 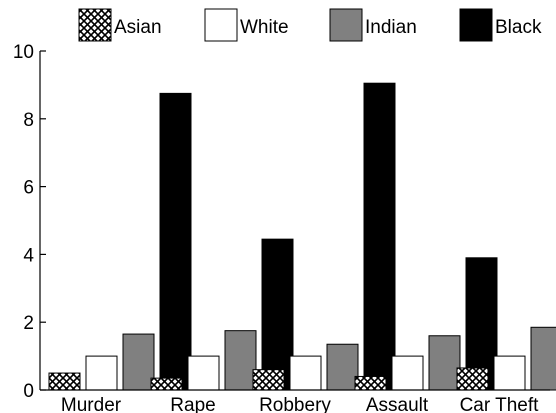 I want to click on y-tick-label: 10, so click(x=23, y=52).